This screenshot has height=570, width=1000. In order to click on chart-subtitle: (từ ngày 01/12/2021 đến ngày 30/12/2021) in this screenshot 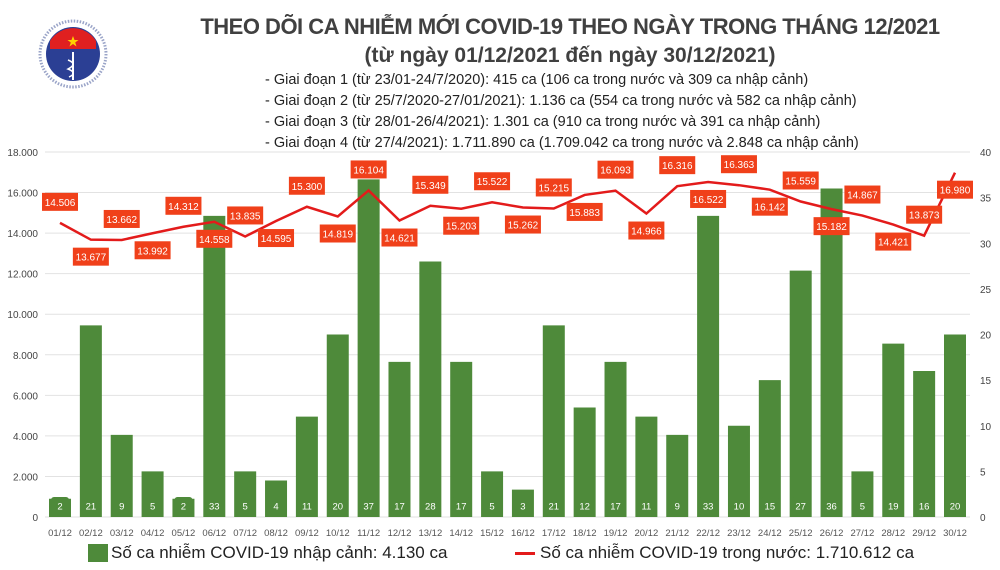, I will do `click(570, 55)`.